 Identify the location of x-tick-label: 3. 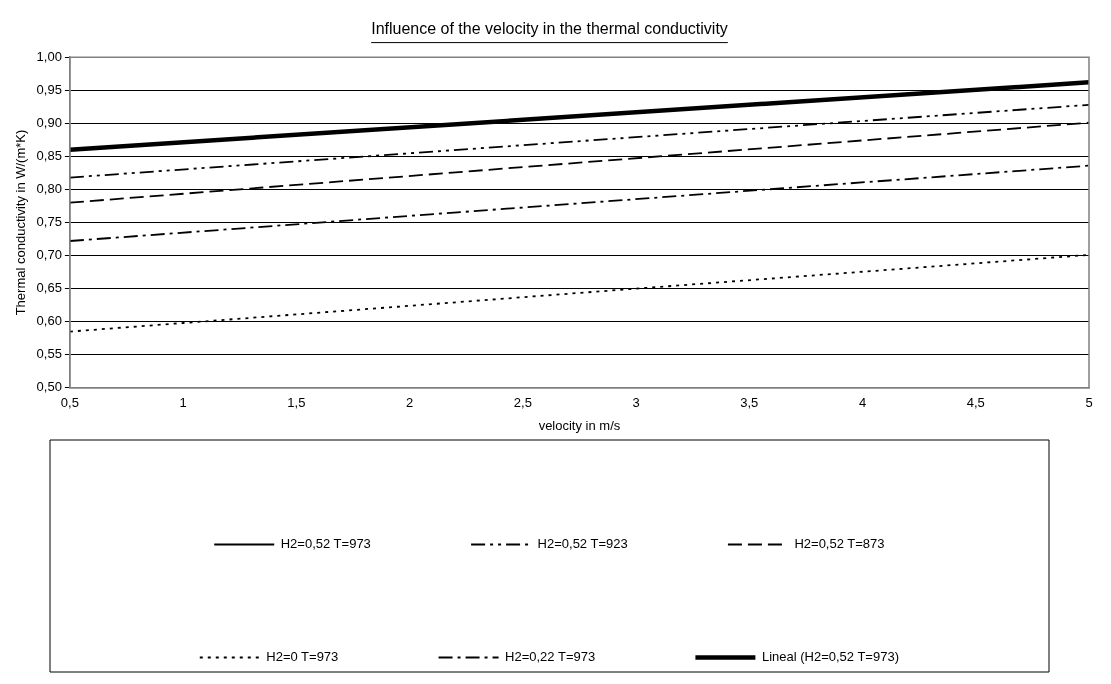
(636, 403).